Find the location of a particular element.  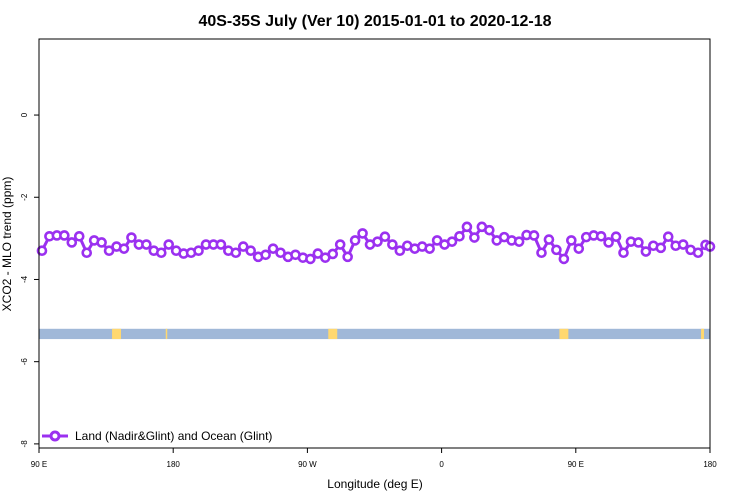

y-axis: 0 -2 -4 -6 -8 is located at coordinates (29, 279).